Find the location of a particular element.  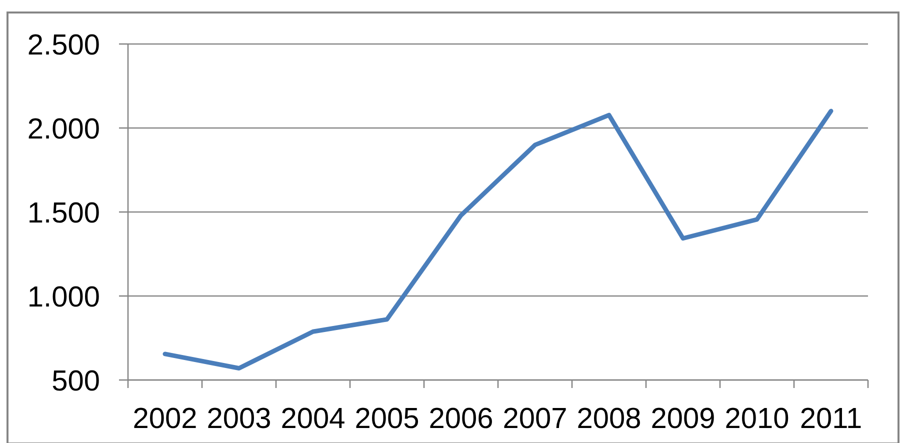

x-tick-label: 2010 is located at coordinates (757, 419).